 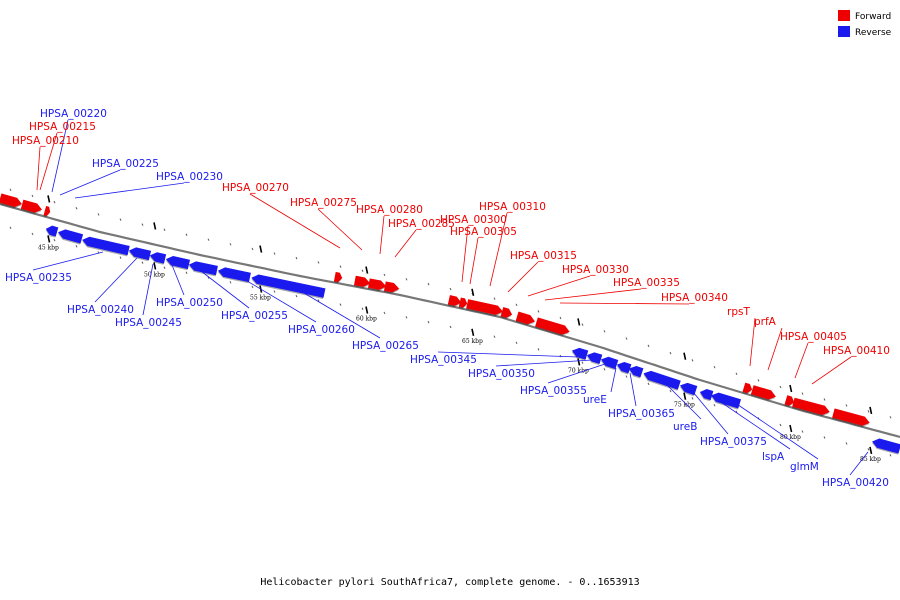 I want to click on gene-label: HPSA_00240, so click(x=100, y=310).